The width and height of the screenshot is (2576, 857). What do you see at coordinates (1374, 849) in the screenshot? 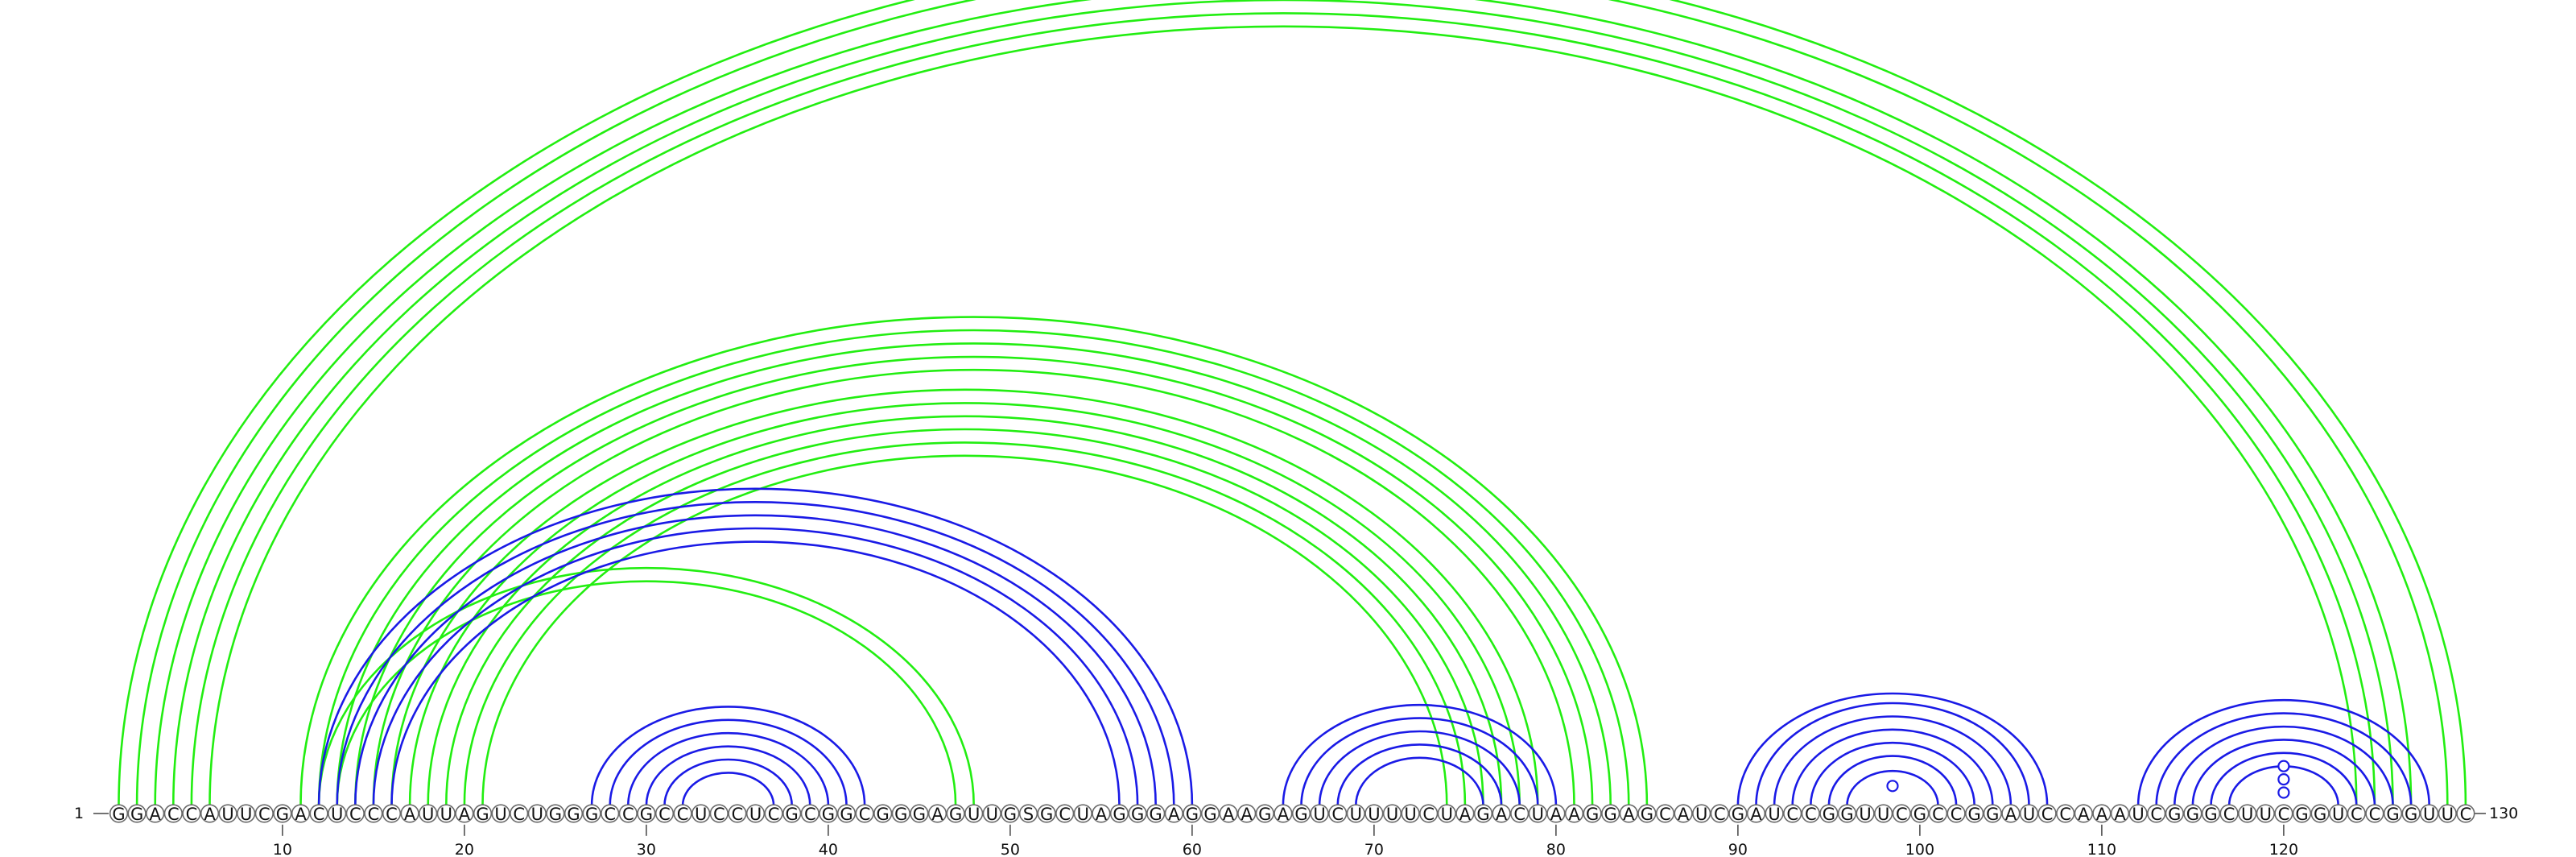
I see `ruler-tick-label: 70` at bounding box center [1374, 849].